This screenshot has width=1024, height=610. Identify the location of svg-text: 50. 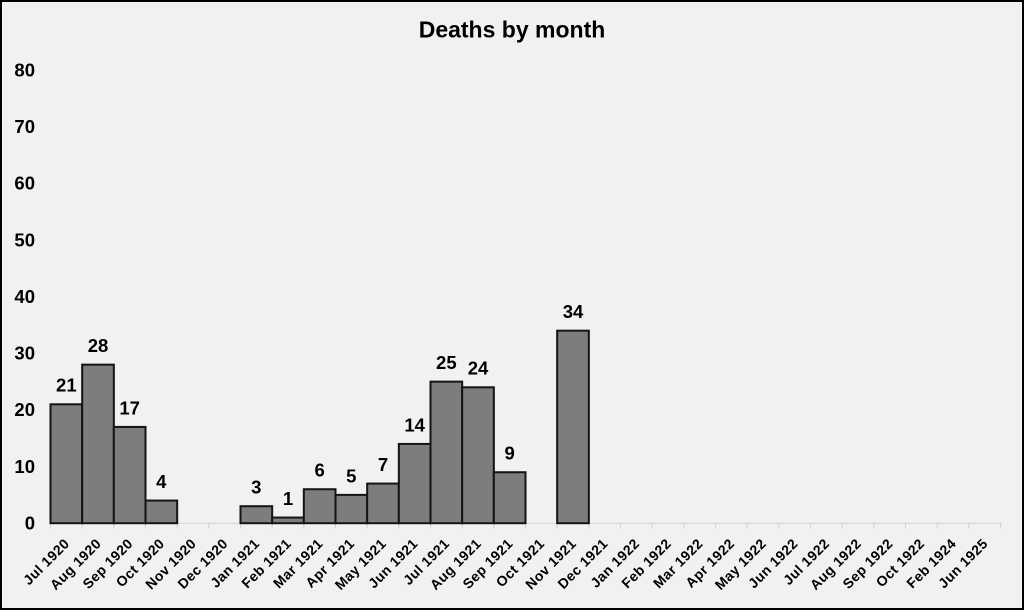
(24, 239).